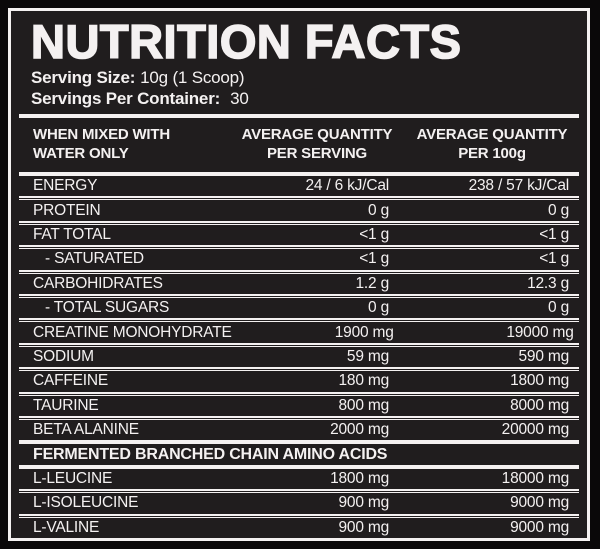  Describe the element at coordinates (86, 503) in the screenshot. I see `row-name: L-ISOLEUCINE` at that location.